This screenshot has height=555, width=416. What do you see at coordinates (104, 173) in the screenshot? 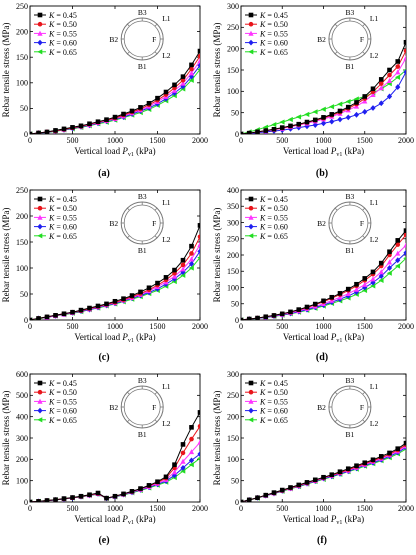
I see `panel-caption: (a)` at bounding box center [104, 173].